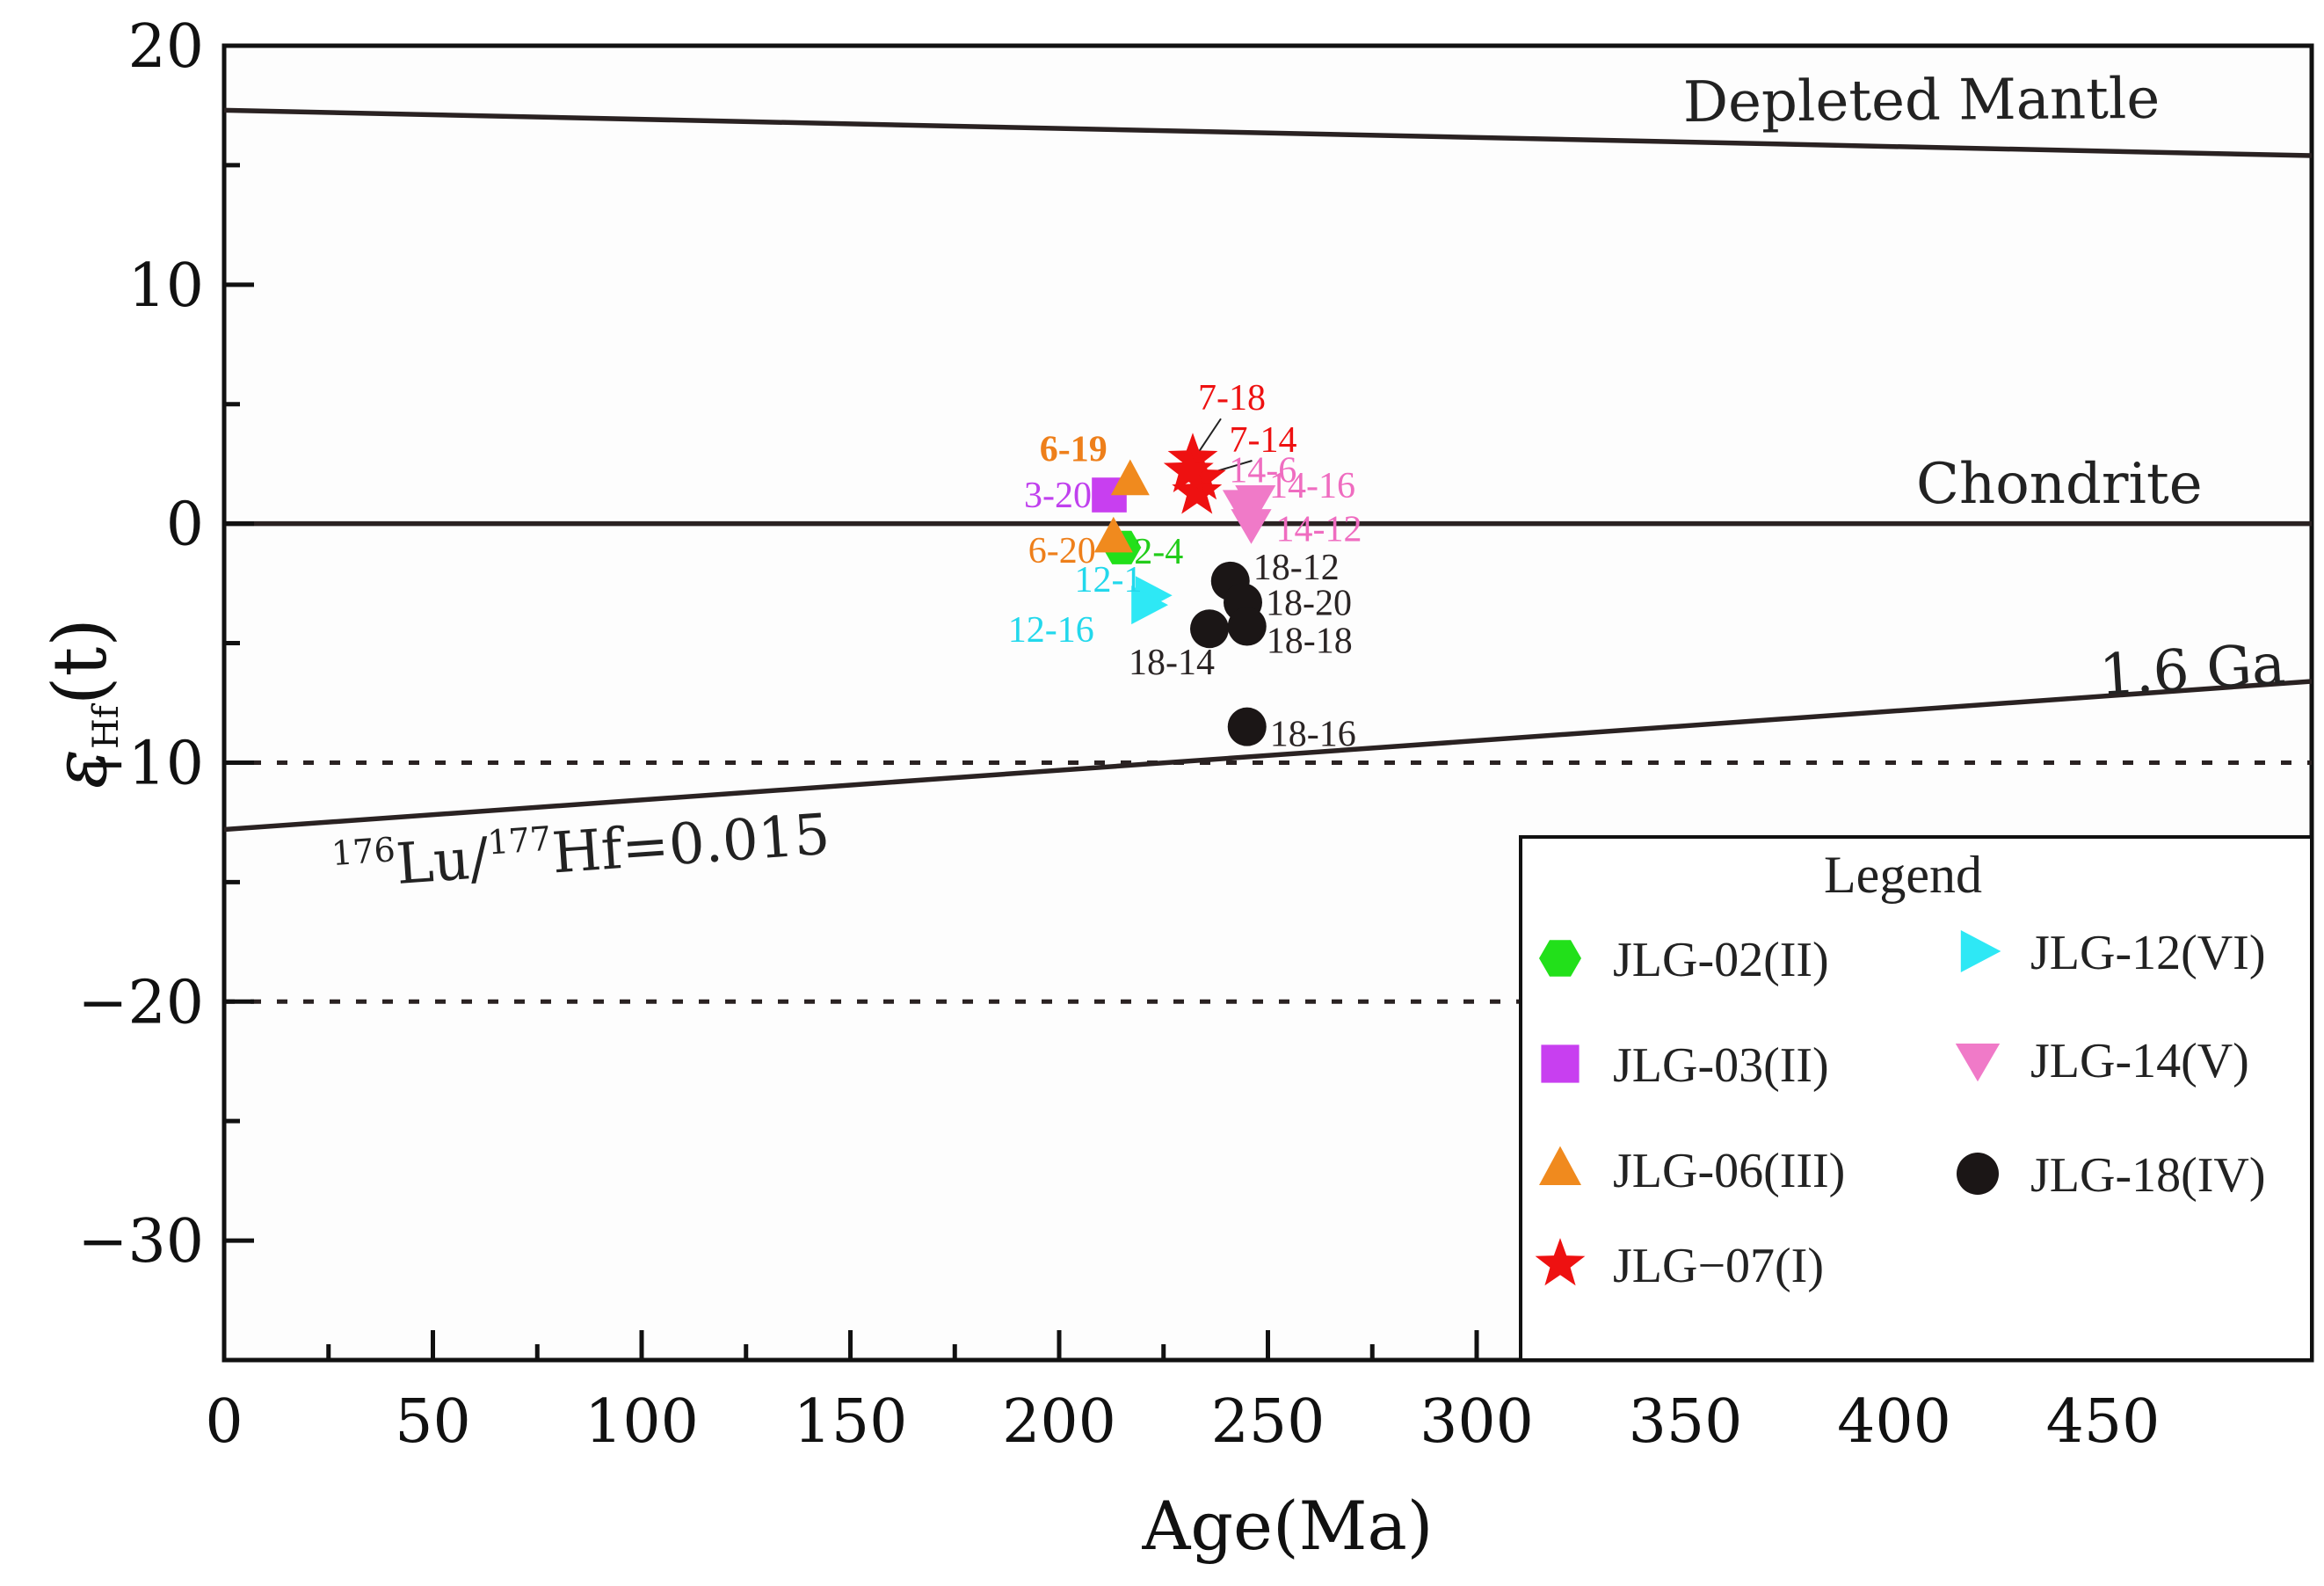 The width and height of the screenshot is (2324, 1586). Describe the element at coordinates (2139, 1061) in the screenshot. I see `legend-label-jlg-14-v: JLG-14(V)` at that location.